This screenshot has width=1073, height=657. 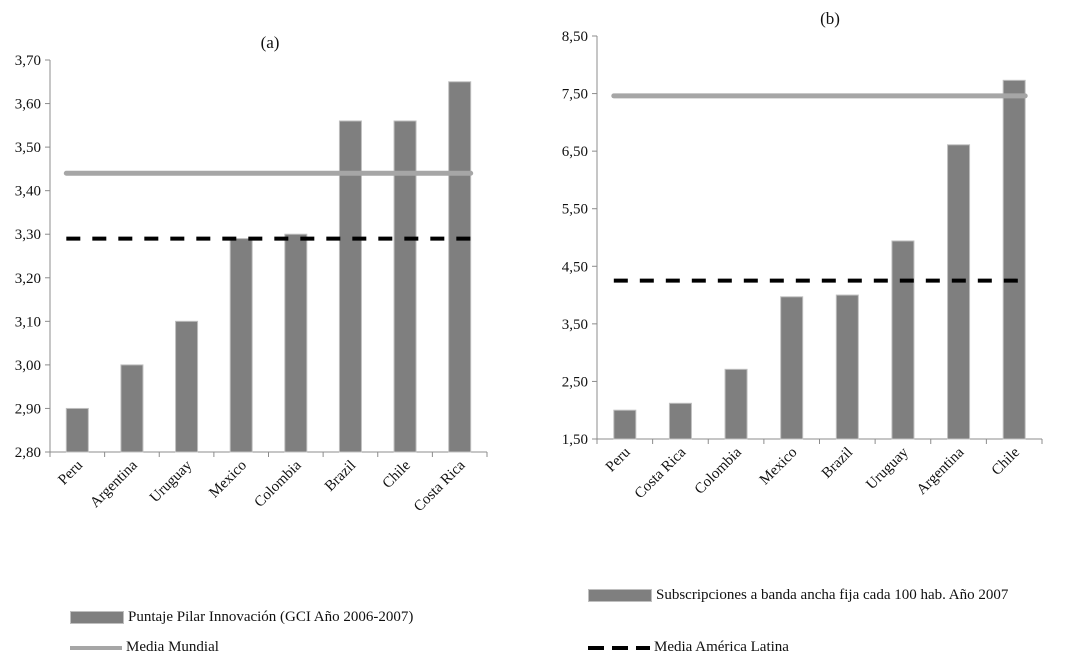 What do you see at coordinates (28, 453) in the screenshot?
I see `y-tick-label-a: 2,80` at bounding box center [28, 453].